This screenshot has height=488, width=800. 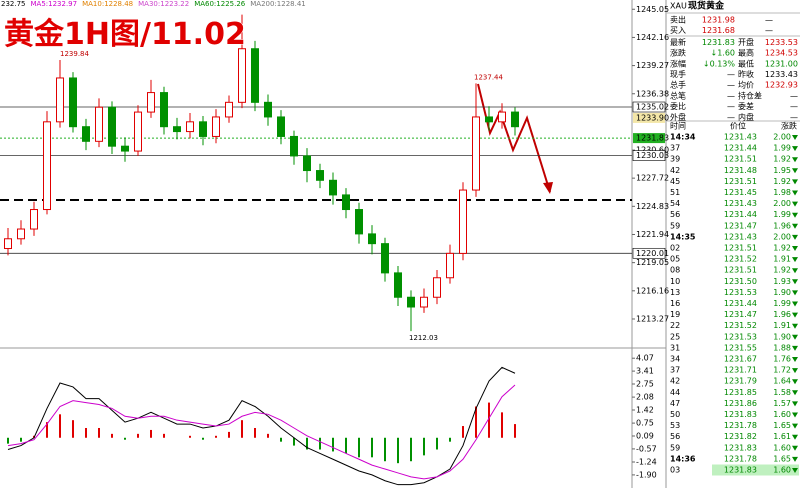 What do you see at coordinates (740, 414) in the screenshot?
I see `trade-price: 1231.83` at bounding box center [740, 414].